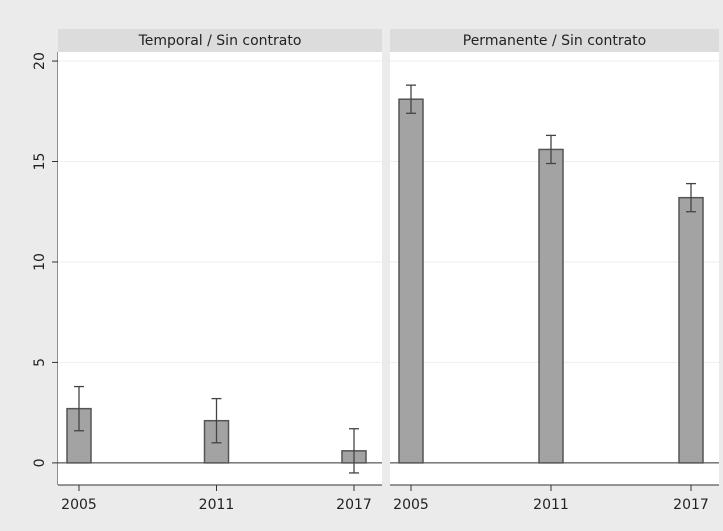  I want to click on y-tick-label: 5, so click(40, 362).